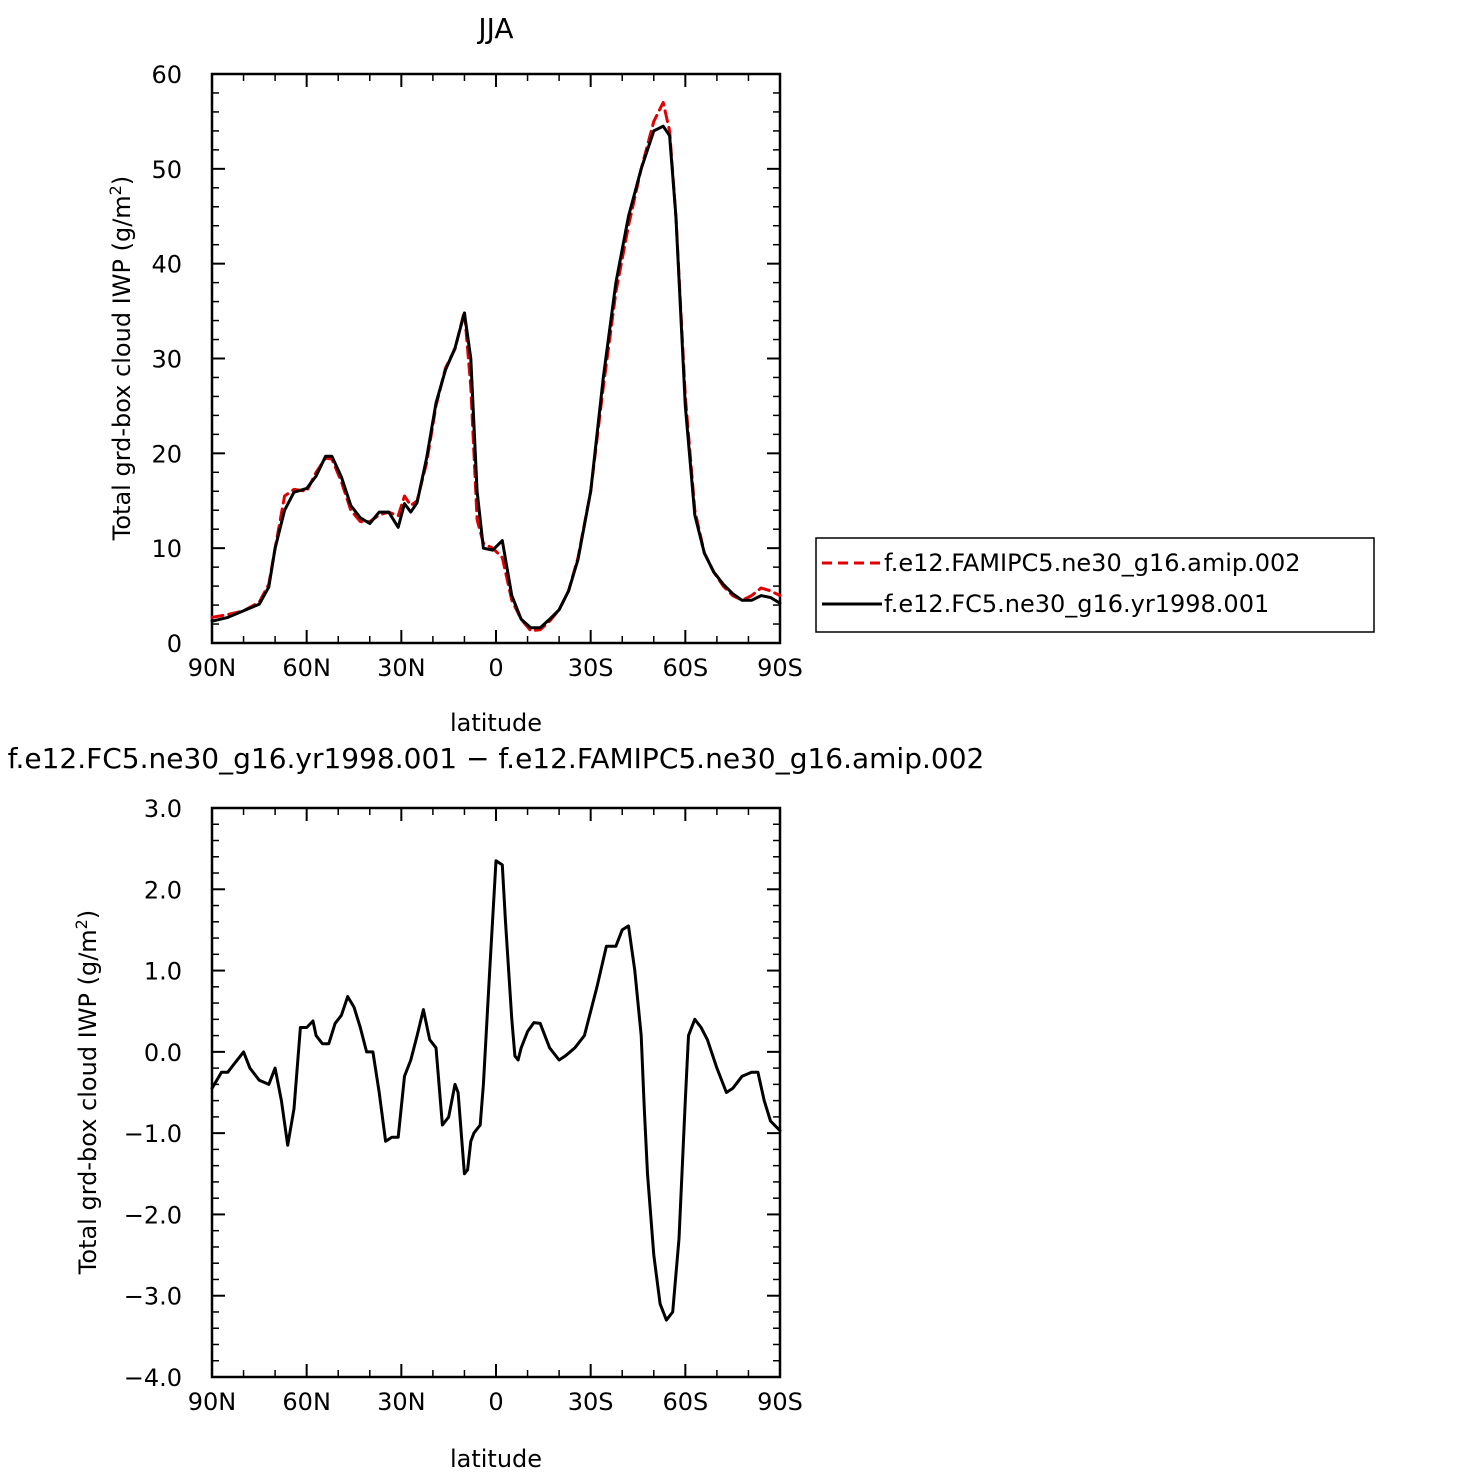 Image resolution: width=1480 pixels, height=1480 pixels. I want to click on top-y-tick-label: 50, so click(166, 170).